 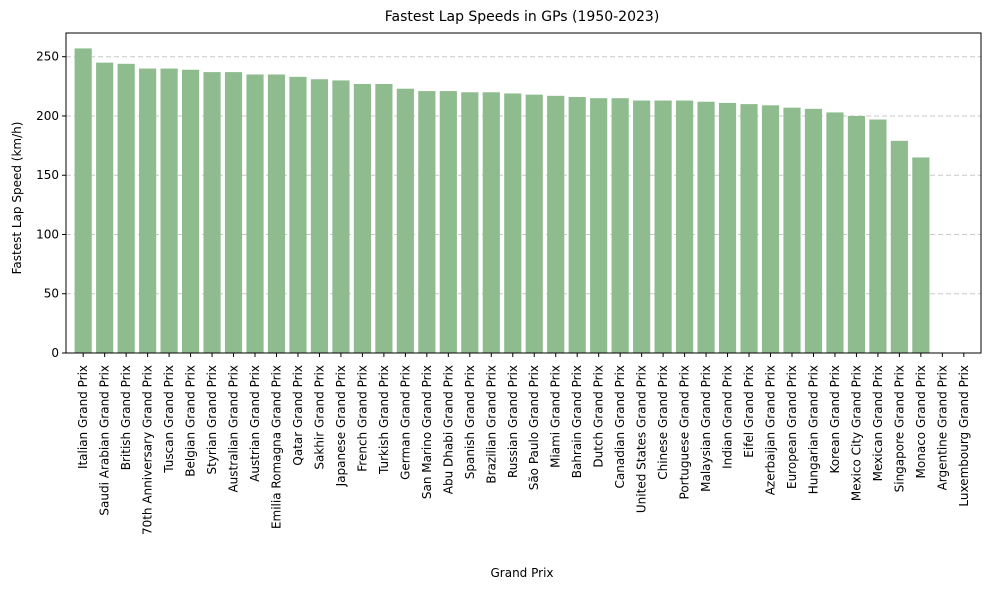 What do you see at coordinates (405, 422) in the screenshot?
I see `x-tick-label: German Grand Prix` at bounding box center [405, 422].